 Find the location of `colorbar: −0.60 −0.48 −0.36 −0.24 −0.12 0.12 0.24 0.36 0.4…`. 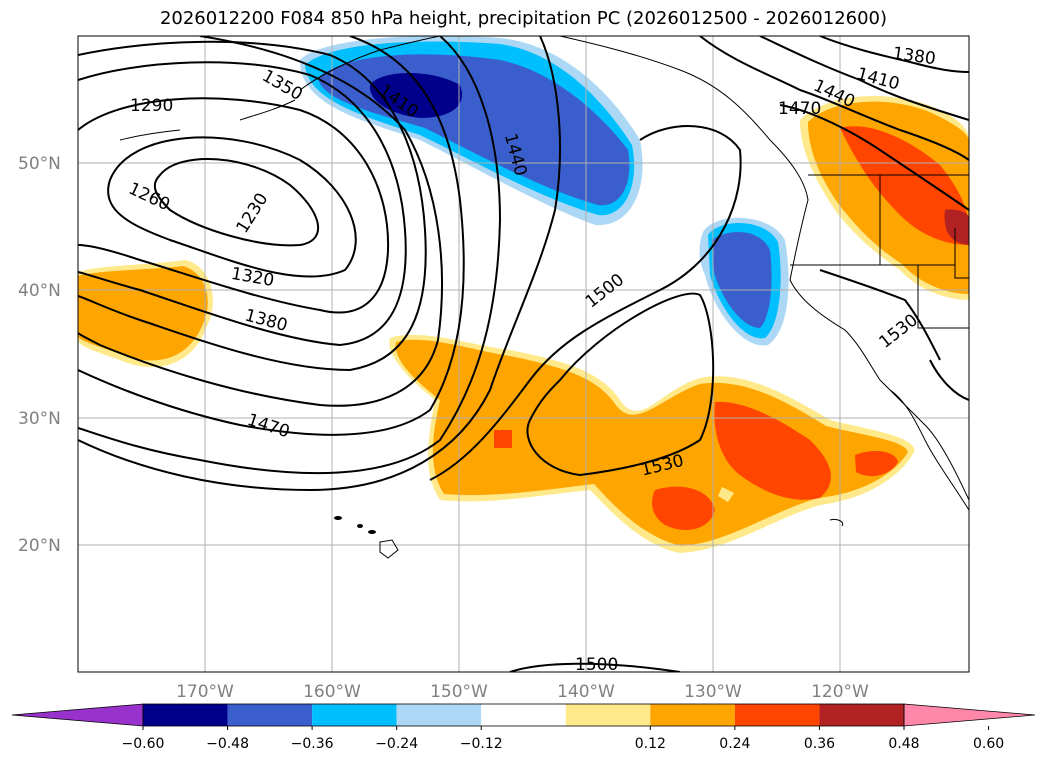

colorbar: −0.60 −0.48 −0.36 −0.24 −0.12 0.12 0.24 0.36 0.4… is located at coordinates (523, 727).